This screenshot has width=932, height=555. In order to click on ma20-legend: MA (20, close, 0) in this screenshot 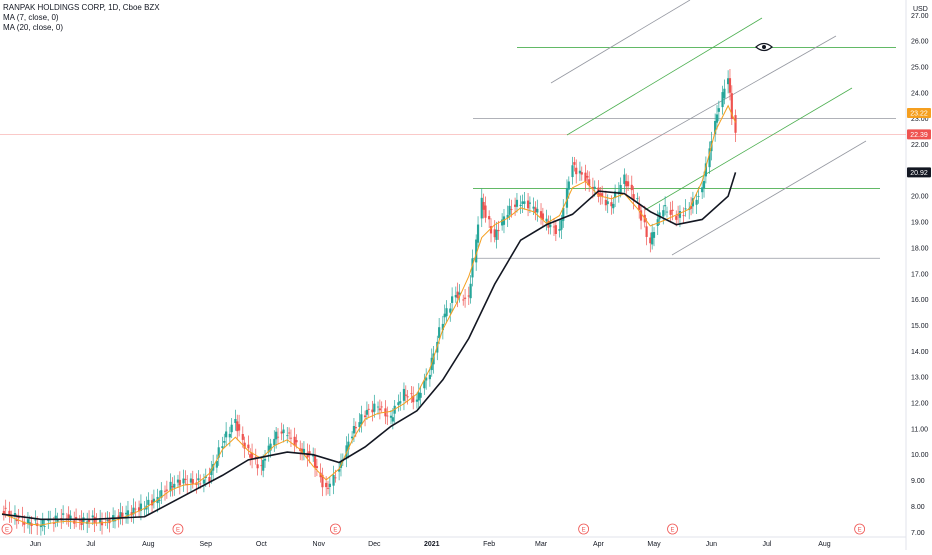, I will do `click(33, 27)`.